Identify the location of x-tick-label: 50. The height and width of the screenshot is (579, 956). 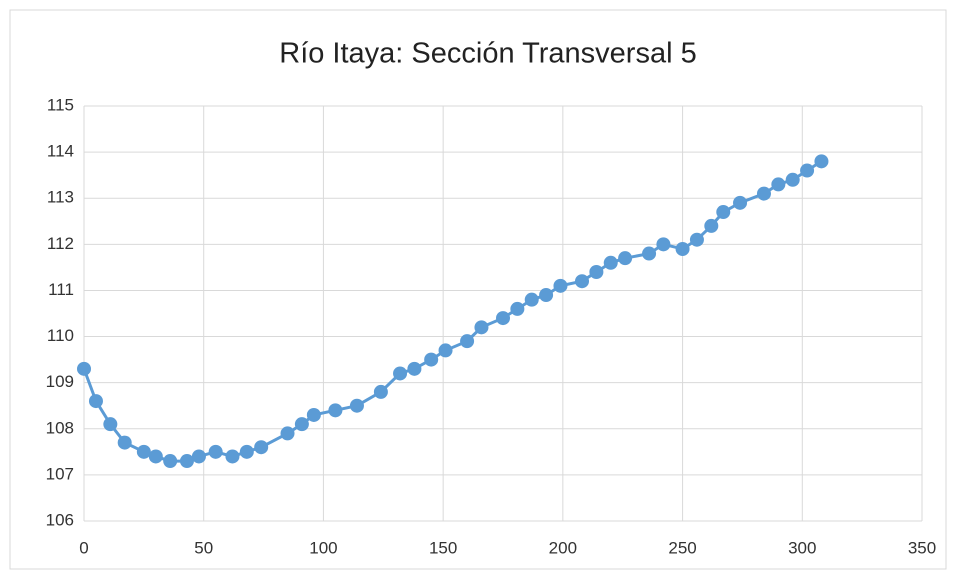
(203, 547).